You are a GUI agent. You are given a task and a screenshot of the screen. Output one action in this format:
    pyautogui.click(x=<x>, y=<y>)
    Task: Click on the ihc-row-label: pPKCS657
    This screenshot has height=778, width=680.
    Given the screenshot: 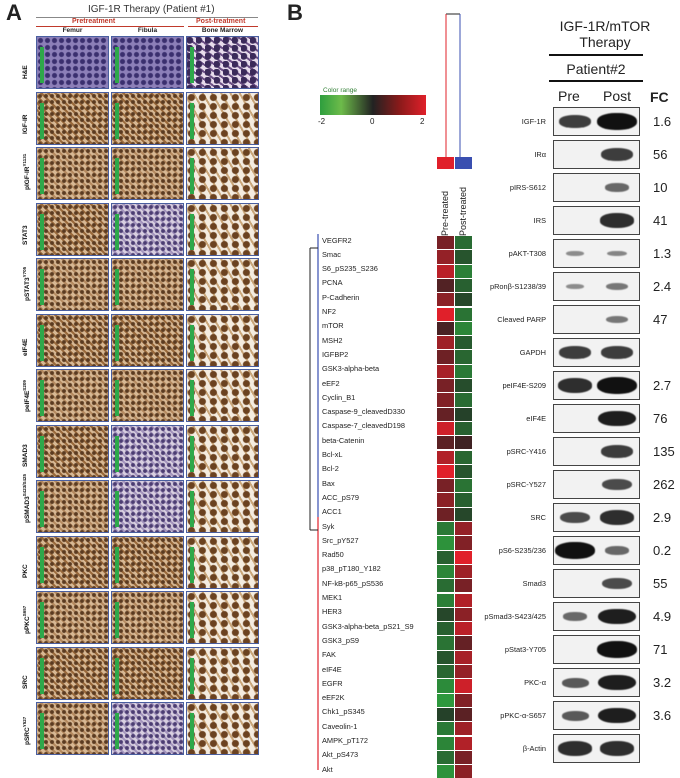 What is the action you would take?
    pyautogui.click(x=27, y=619)
    